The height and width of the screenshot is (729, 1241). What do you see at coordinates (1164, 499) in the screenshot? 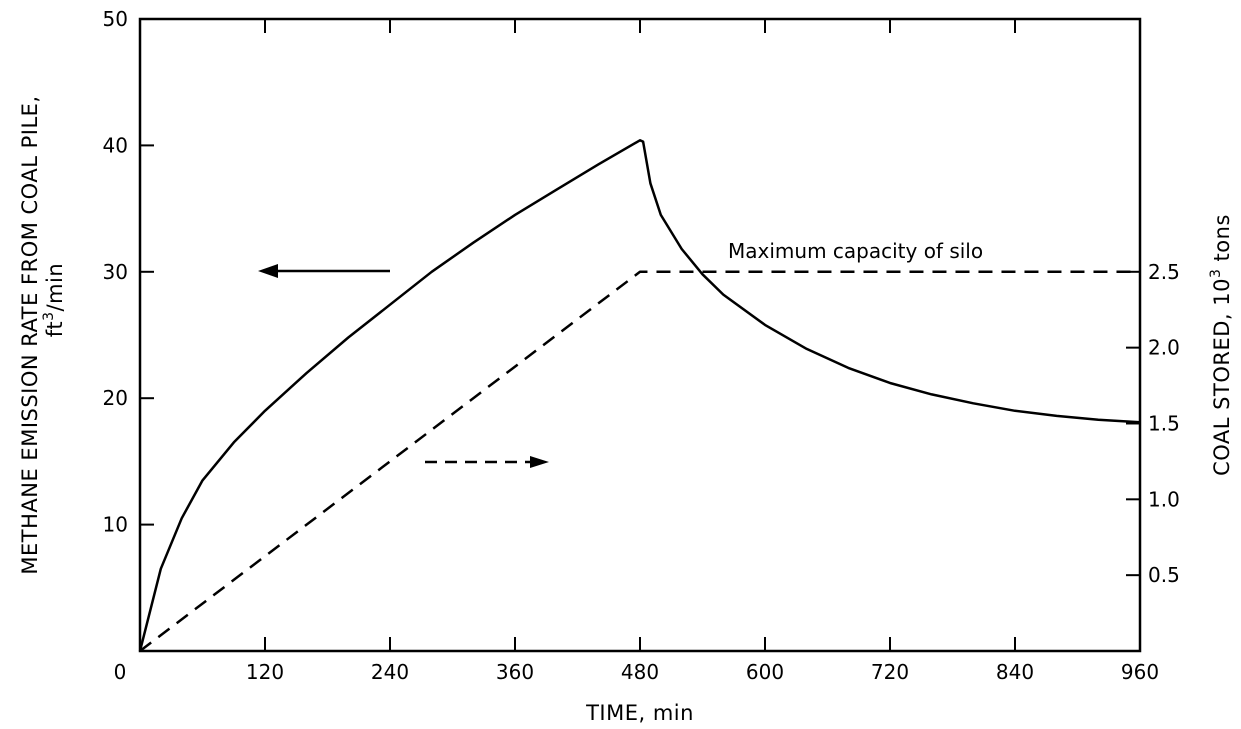
I see `y-right-tick-label: 1.0` at bounding box center [1164, 499].